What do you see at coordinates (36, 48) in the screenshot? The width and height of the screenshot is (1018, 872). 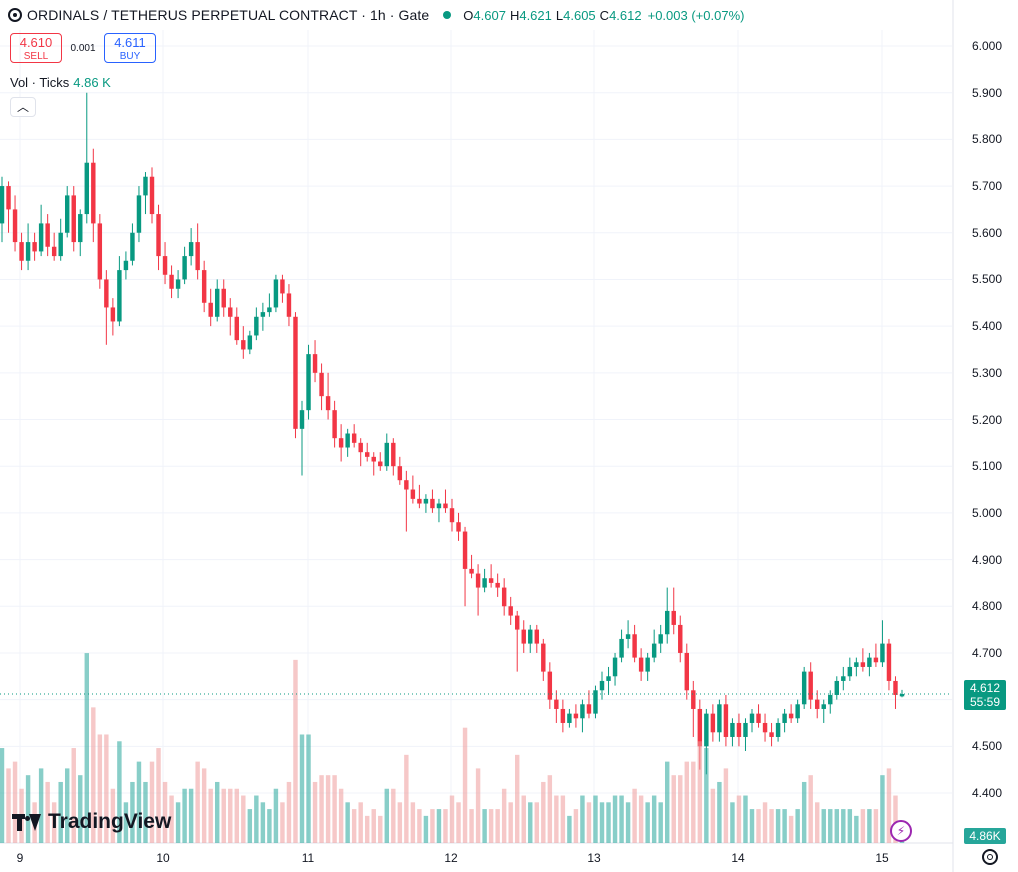 I see `sell-button: 4.610 SELL` at bounding box center [36, 48].